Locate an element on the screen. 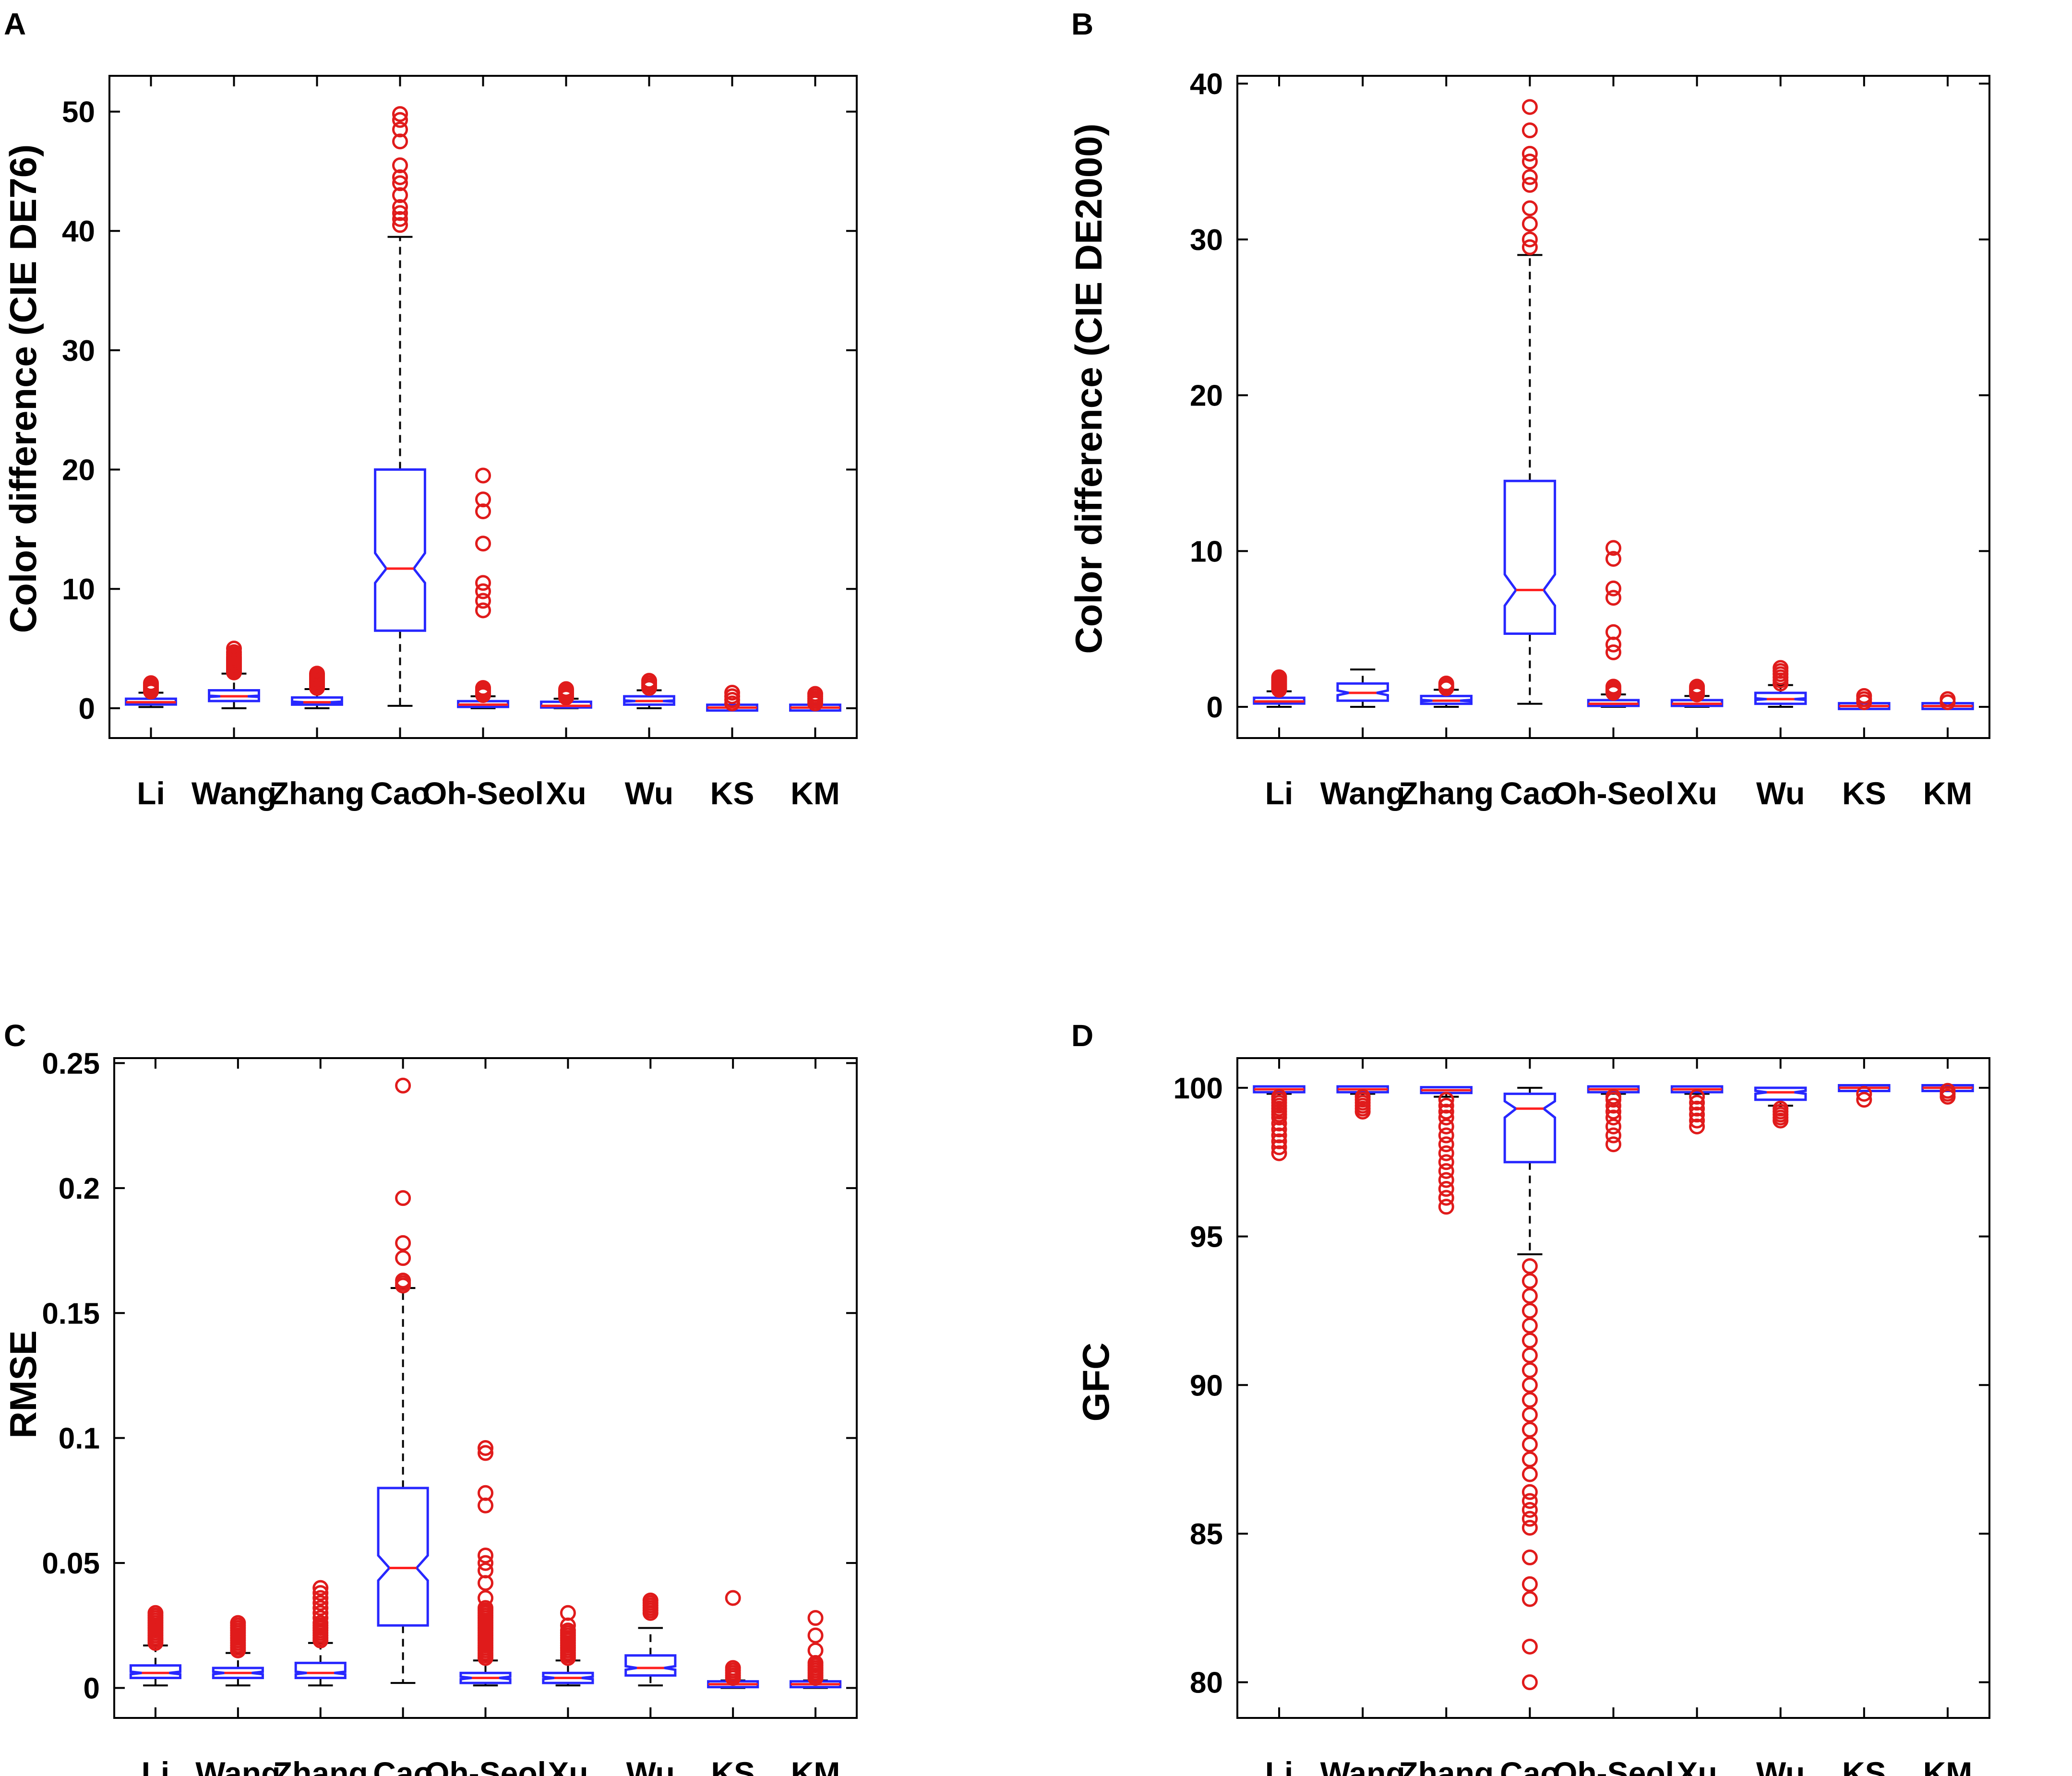  x-tick-label-zhang: Zhang is located at coordinates (1446, 1765).